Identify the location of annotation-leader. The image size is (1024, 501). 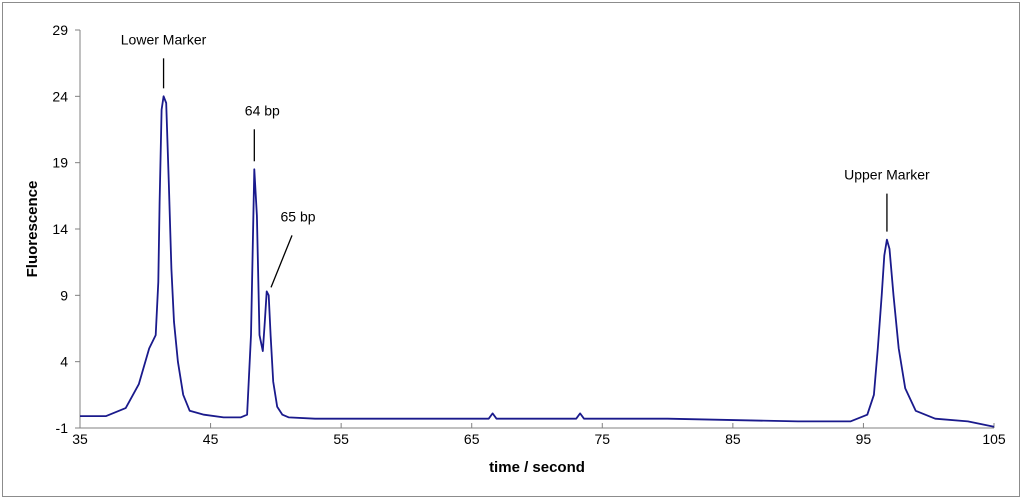
(281, 261).